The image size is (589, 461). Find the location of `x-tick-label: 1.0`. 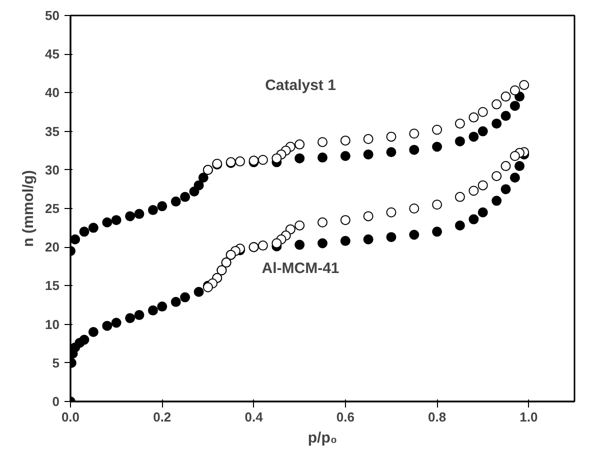

x-tick-label: 1.0 is located at coordinates (529, 417).